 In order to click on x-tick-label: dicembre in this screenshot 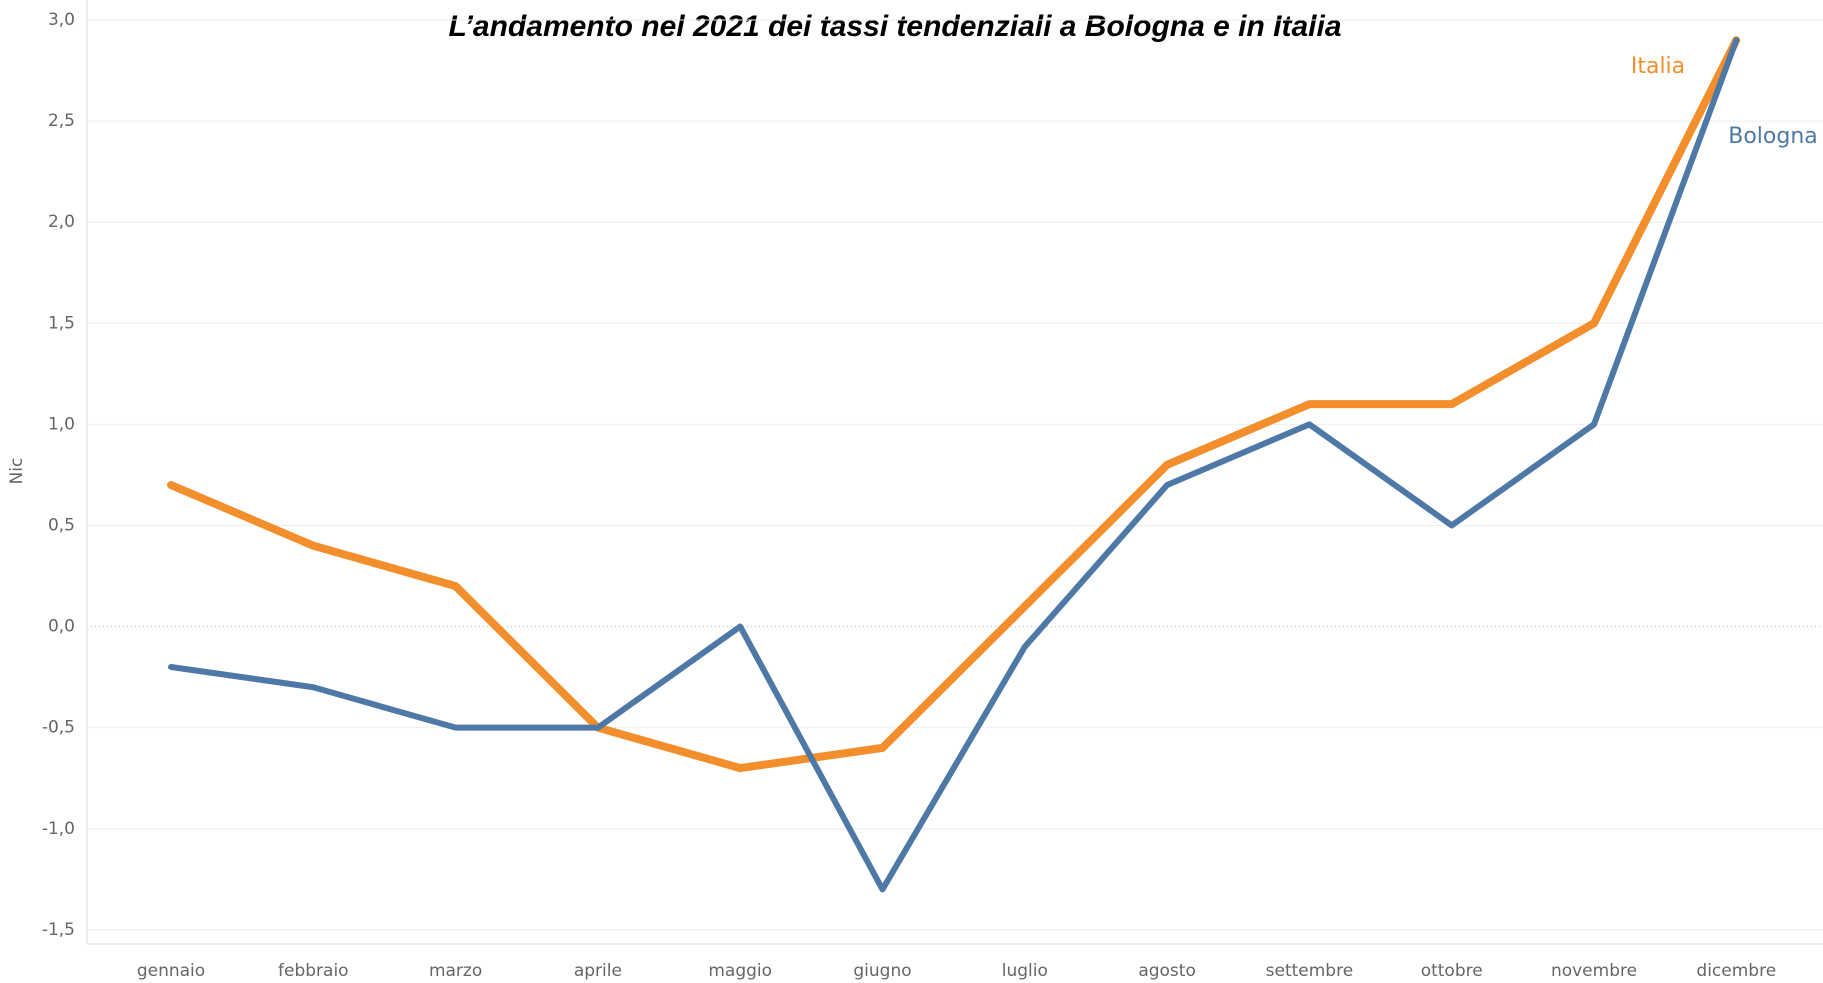, I will do `click(1736, 971)`.